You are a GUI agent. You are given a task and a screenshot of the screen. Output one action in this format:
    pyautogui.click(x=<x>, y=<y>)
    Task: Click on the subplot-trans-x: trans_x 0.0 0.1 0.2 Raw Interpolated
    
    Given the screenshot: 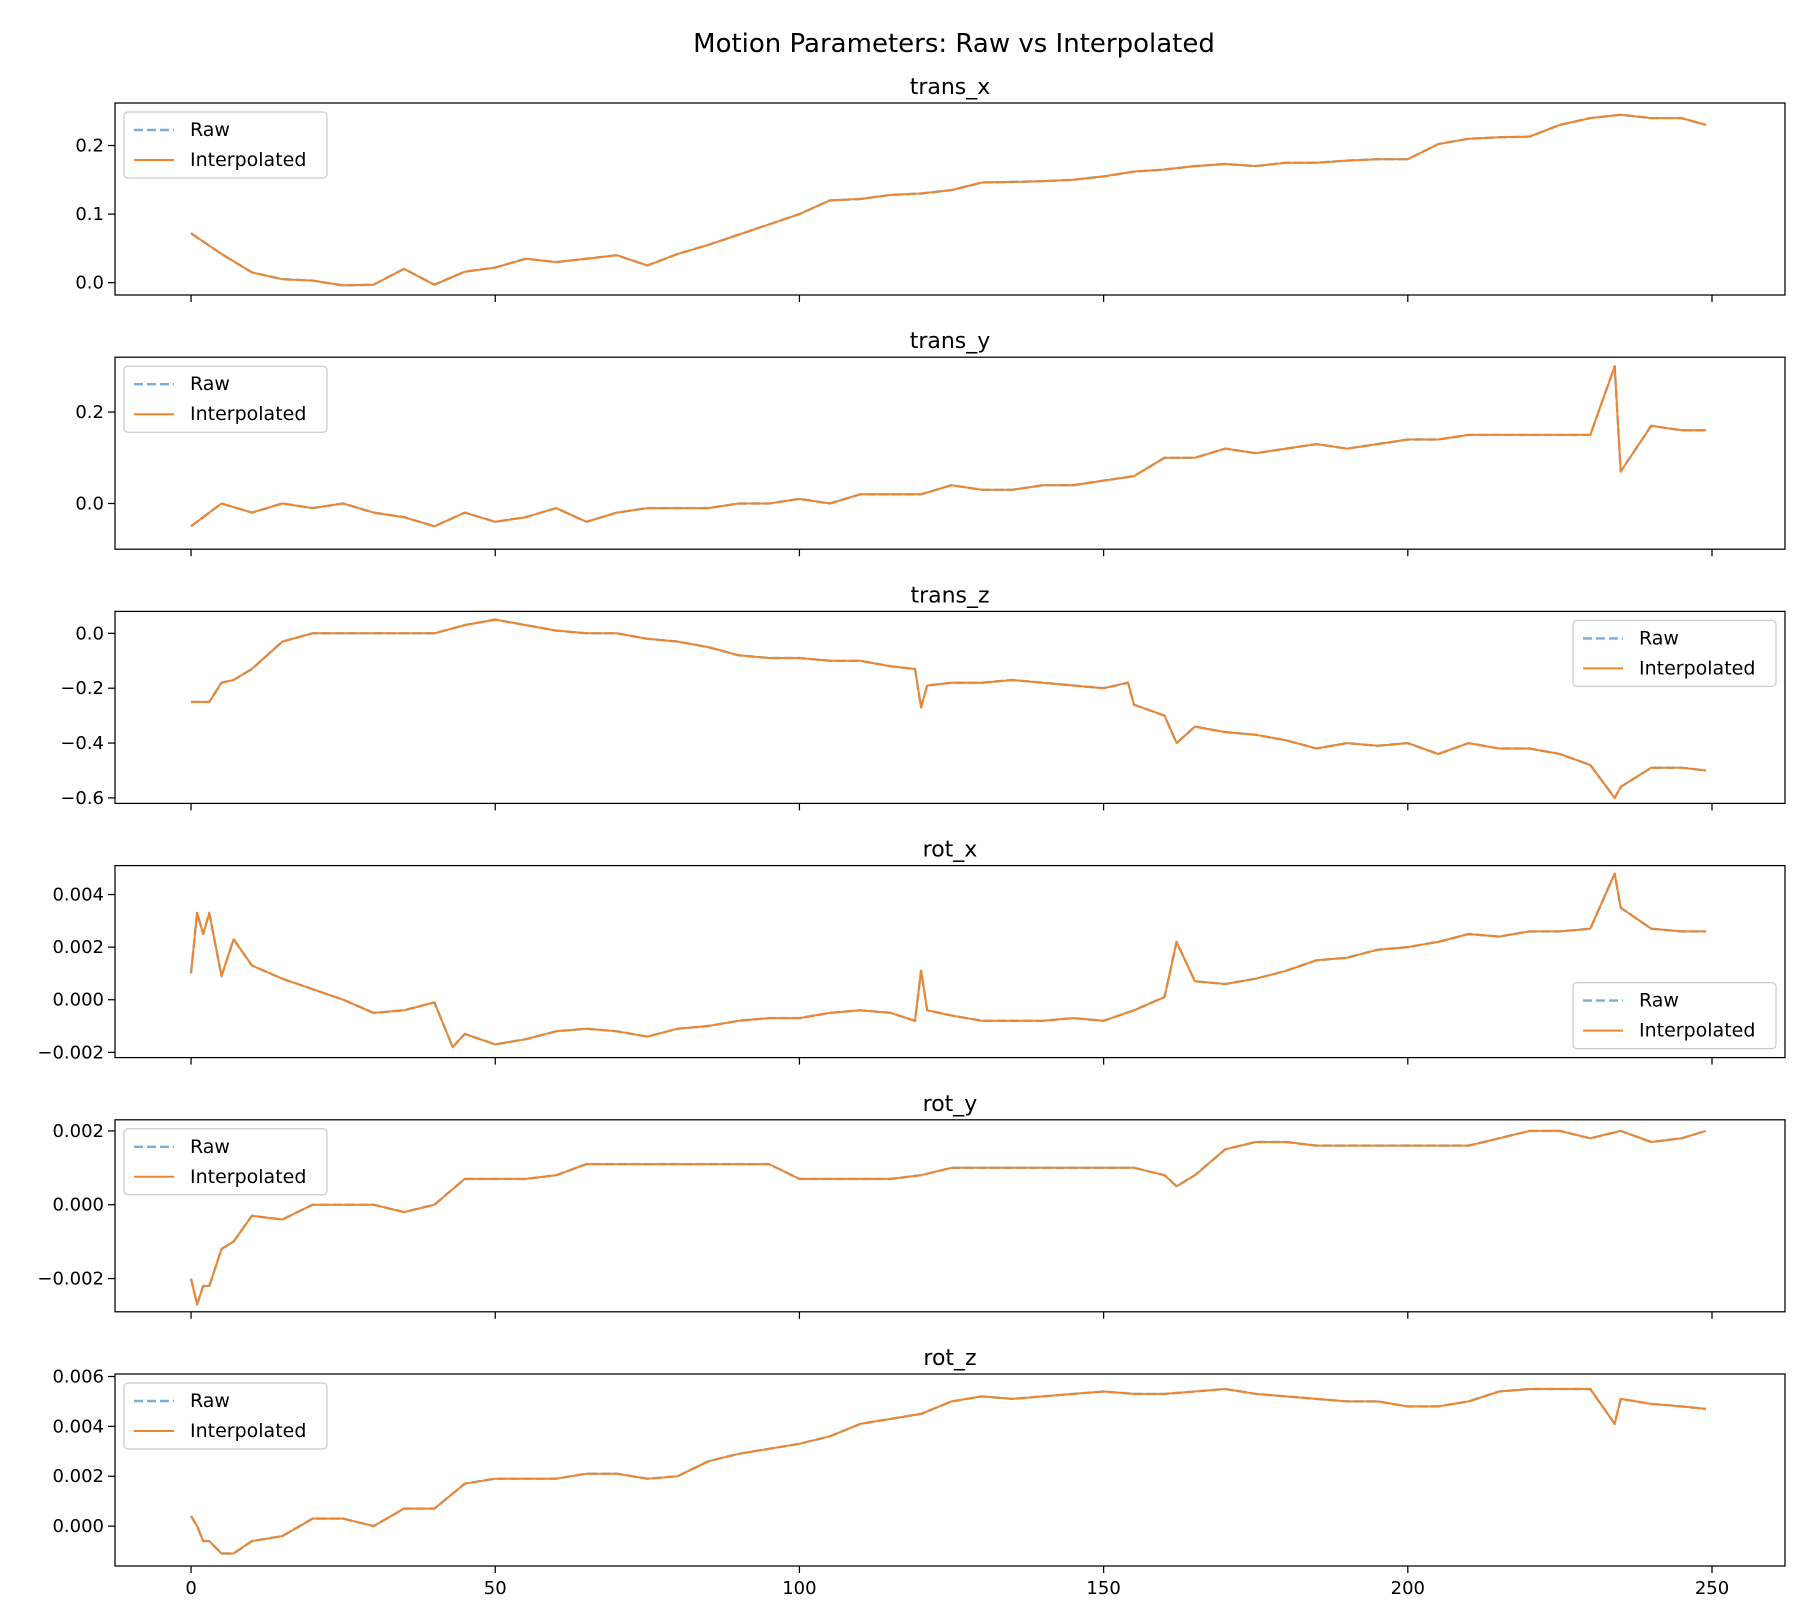 What is the action you would take?
    pyautogui.click(x=930, y=188)
    